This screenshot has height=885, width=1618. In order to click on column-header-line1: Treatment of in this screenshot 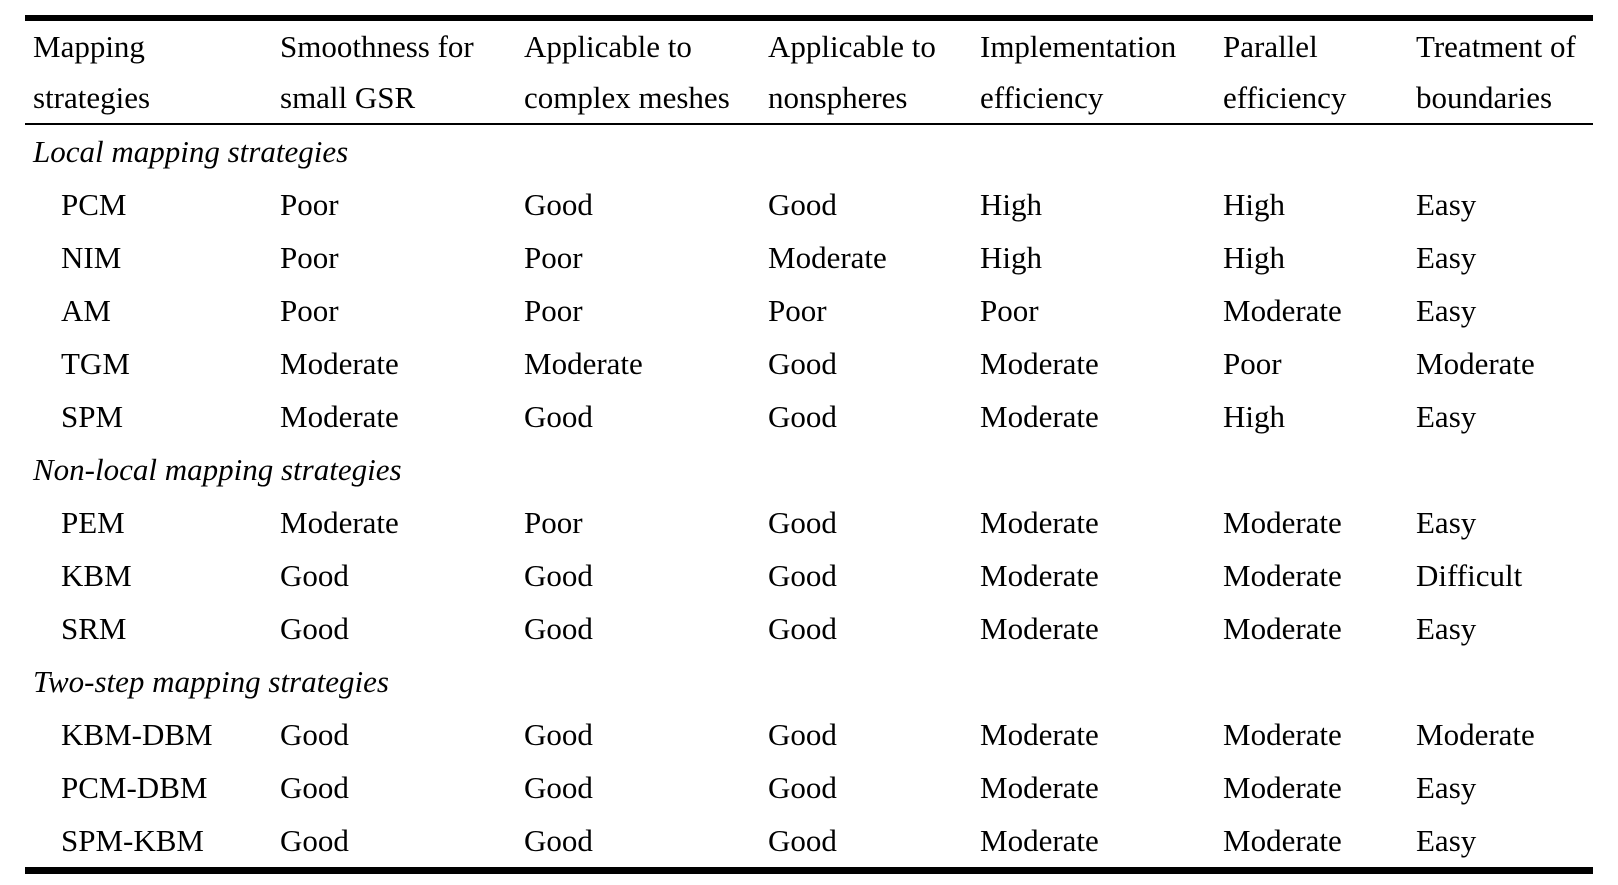, I will do `click(1496, 46)`.